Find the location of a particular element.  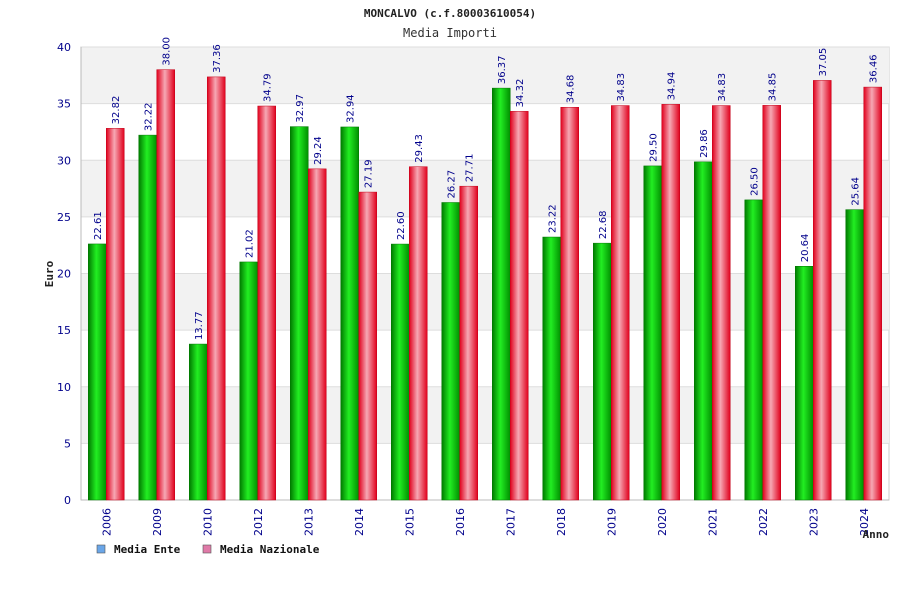

legend: Media Ente Media Nazionale is located at coordinates (208, 549).